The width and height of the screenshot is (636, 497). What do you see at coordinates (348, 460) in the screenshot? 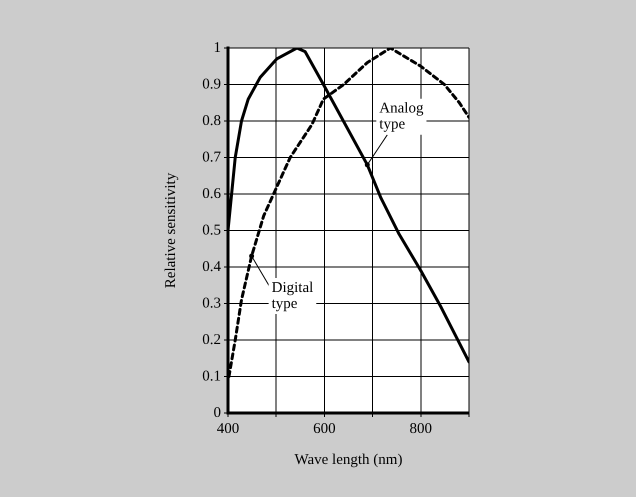
I see `x-axis-title: Wave length (nm)` at bounding box center [348, 460].